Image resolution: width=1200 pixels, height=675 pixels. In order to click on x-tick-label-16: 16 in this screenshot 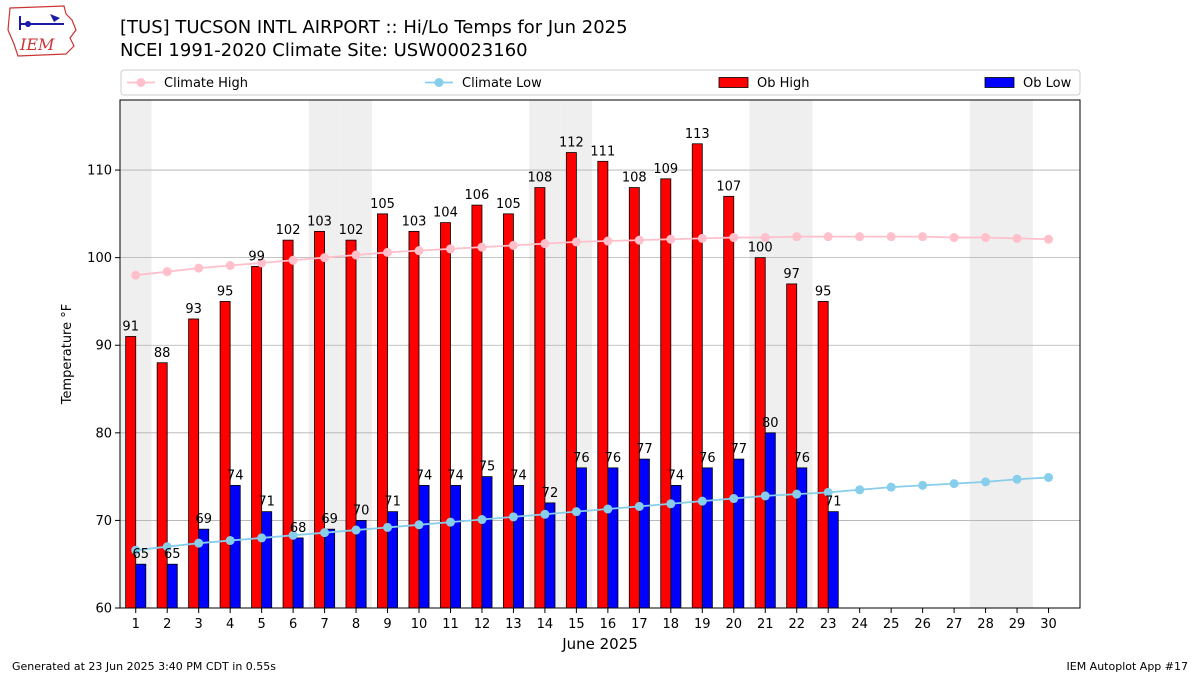, I will do `click(608, 624)`.